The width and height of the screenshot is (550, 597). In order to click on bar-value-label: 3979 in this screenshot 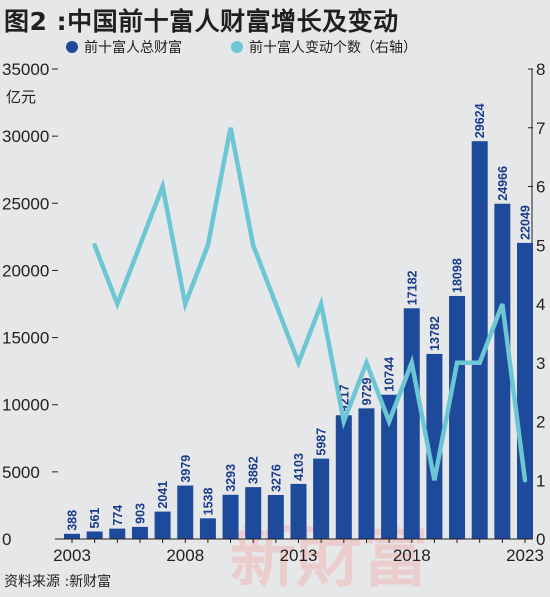, I will do `click(186, 469)`.